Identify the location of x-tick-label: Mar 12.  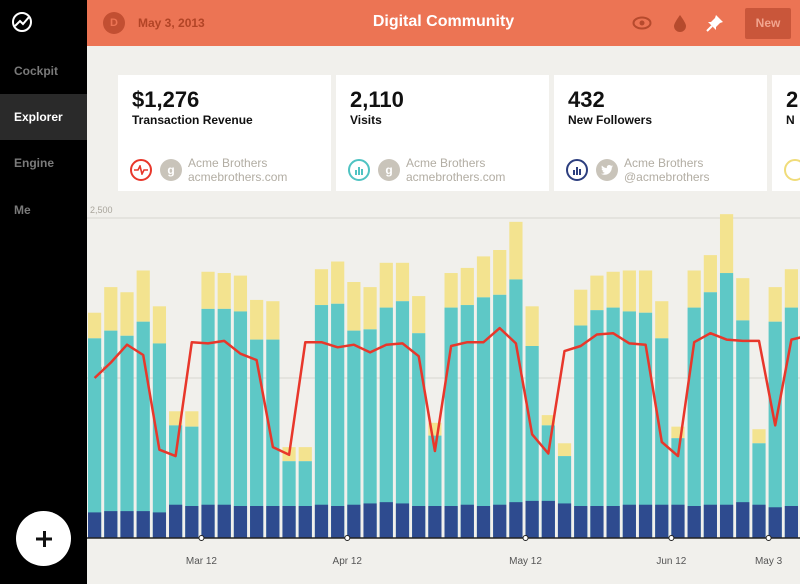
(202, 561).